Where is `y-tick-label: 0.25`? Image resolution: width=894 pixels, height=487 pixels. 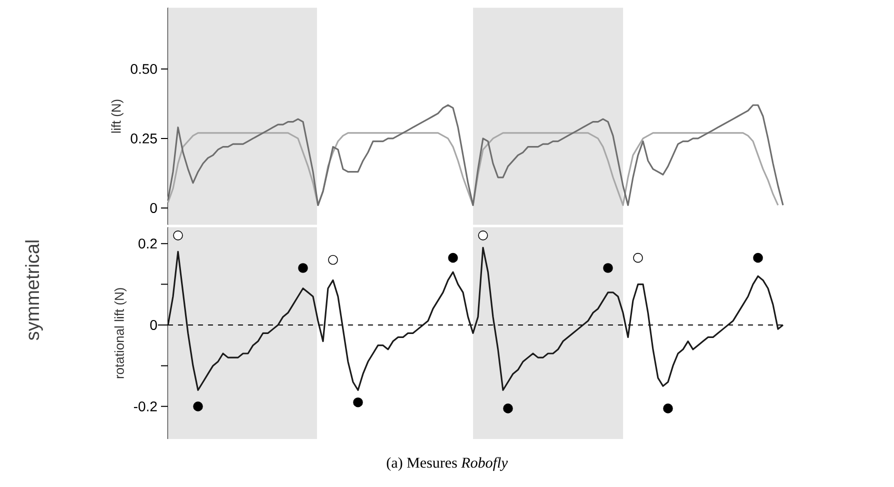
y-tick-label: 0.25 is located at coordinates (143, 139).